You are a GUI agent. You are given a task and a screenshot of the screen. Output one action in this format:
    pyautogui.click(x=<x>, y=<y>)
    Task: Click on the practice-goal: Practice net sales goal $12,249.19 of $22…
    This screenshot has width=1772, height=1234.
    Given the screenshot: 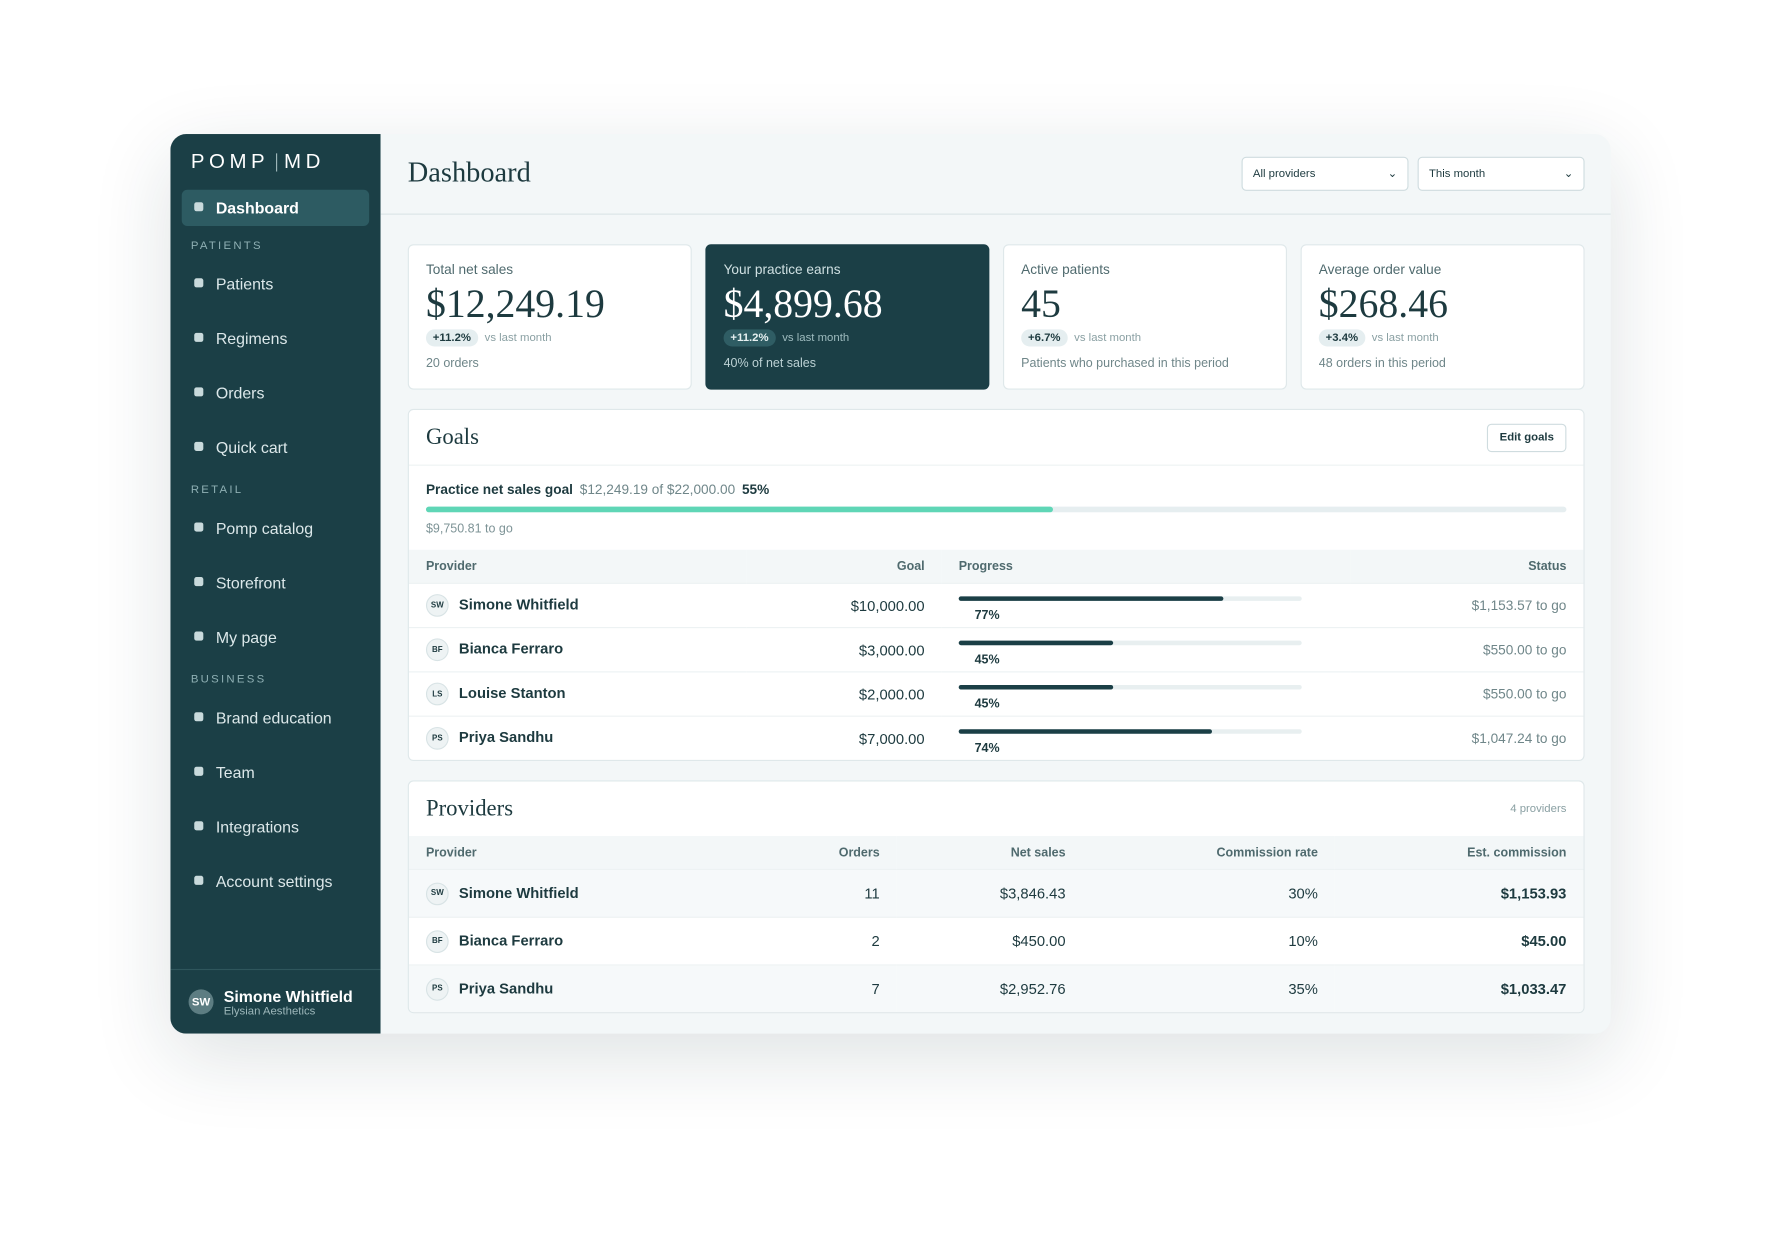 What is the action you would take?
    pyautogui.click(x=996, y=508)
    